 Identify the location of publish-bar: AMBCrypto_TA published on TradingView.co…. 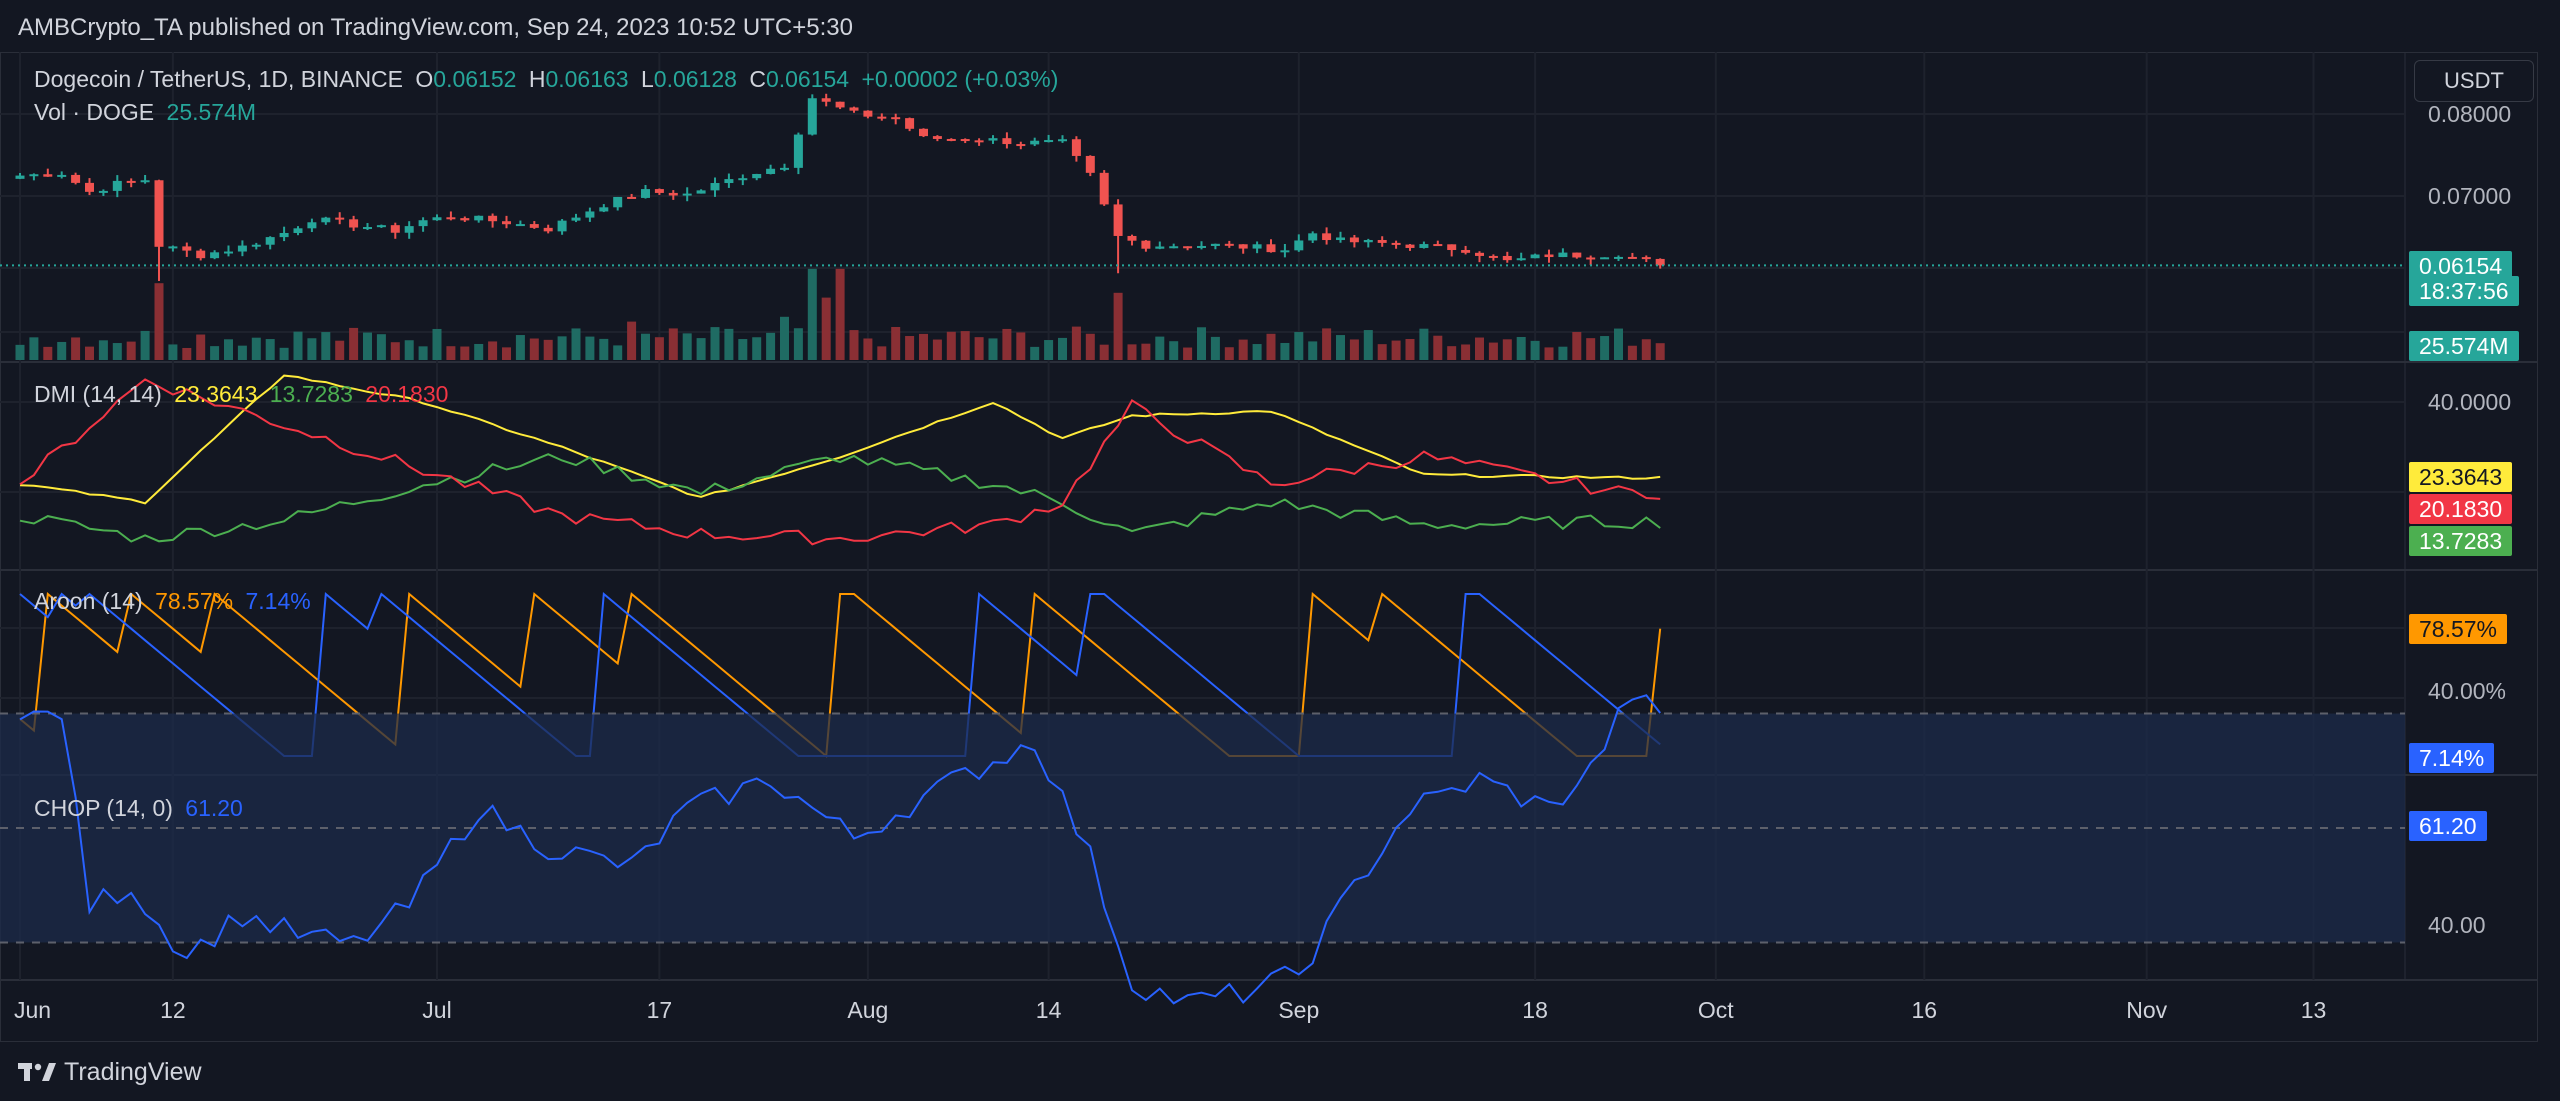
(1280, 26).